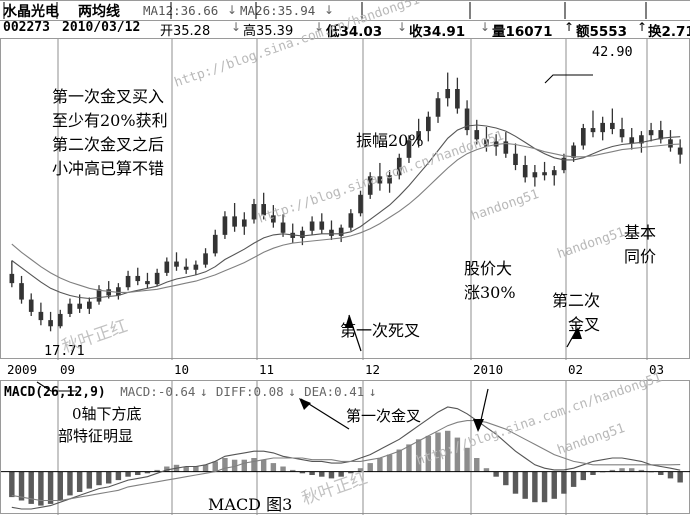 This screenshot has height=515, width=690. Describe the element at coordinates (101, 27) in the screenshot. I see `quote-date: 2010/03/12` at that location.